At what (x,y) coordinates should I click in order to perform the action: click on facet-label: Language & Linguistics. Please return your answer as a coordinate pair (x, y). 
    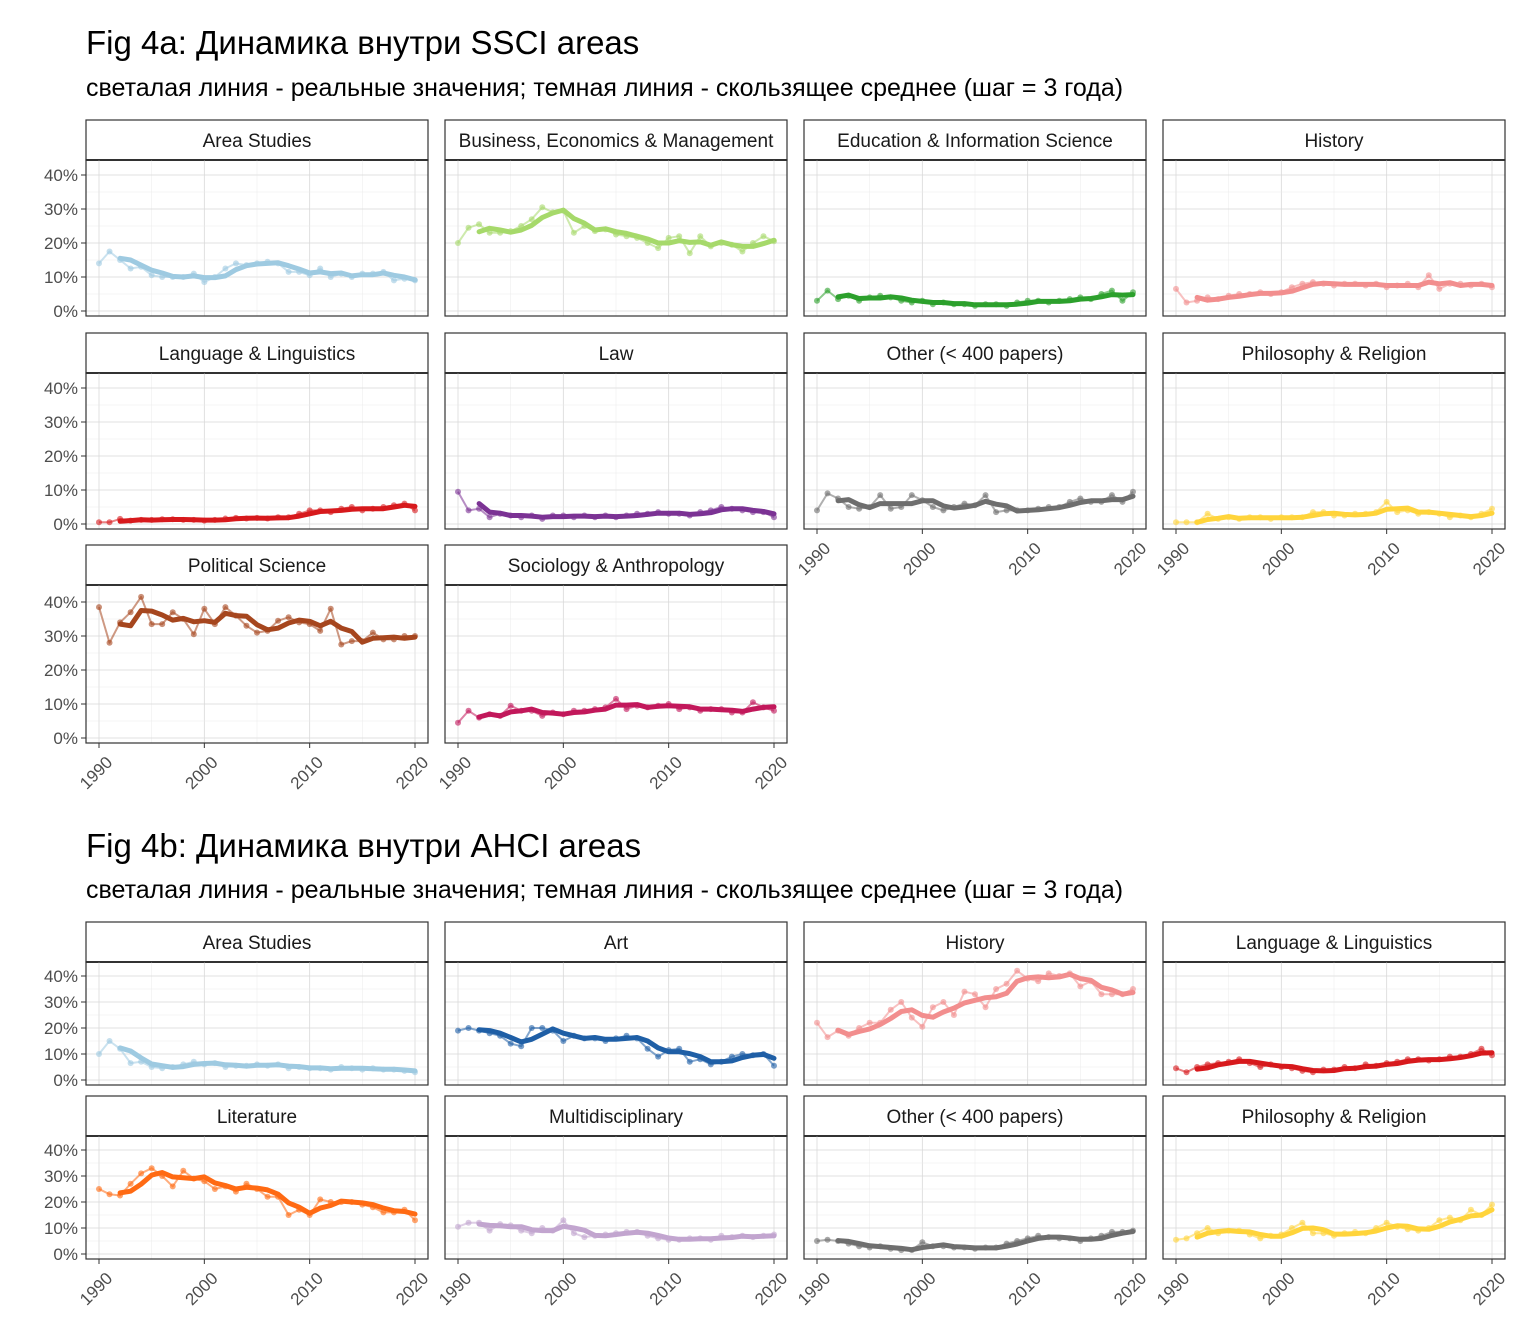
    Looking at the image, I should click on (1334, 943).